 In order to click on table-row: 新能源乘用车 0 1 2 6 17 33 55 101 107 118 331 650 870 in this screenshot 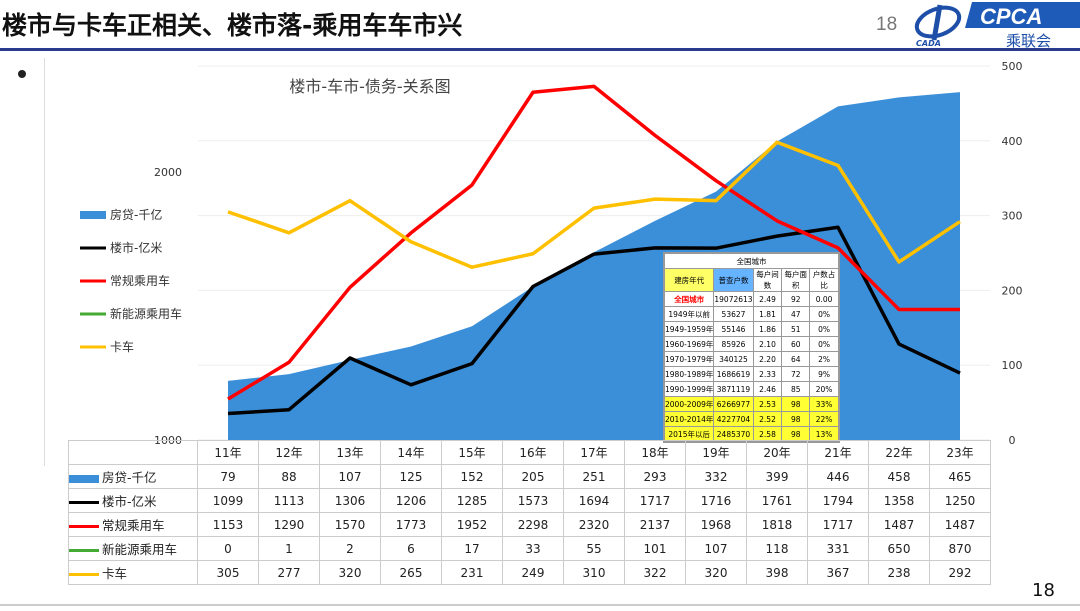, I will do `click(529, 548)`.